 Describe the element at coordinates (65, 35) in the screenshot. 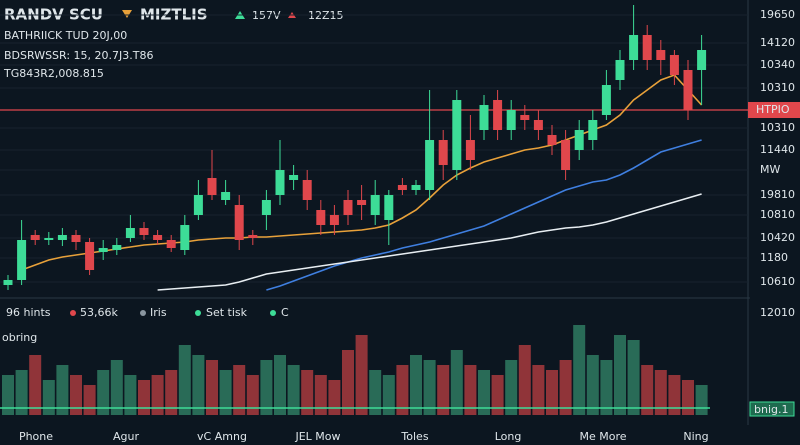

I see `info-line: BATHRIICK TUD 20J,00` at that location.